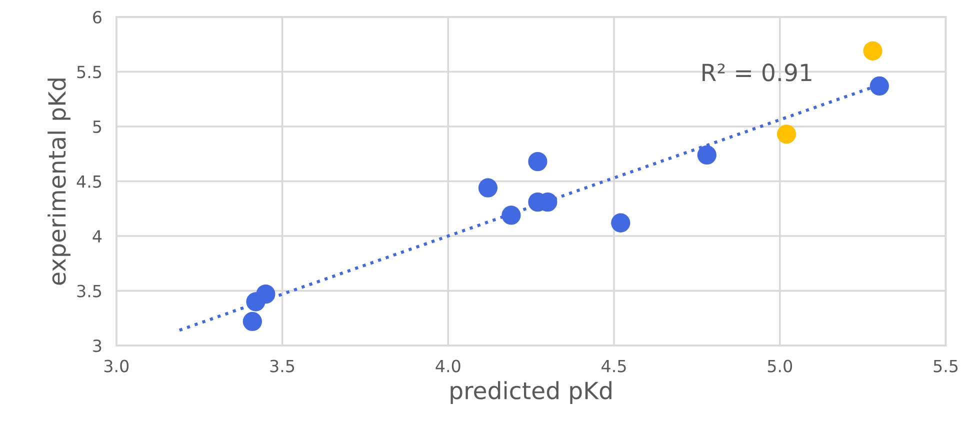 This screenshot has width=970, height=424. What do you see at coordinates (89, 72) in the screenshot?
I see `y-tick-label: 5.5` at bounding box center [89, 72].